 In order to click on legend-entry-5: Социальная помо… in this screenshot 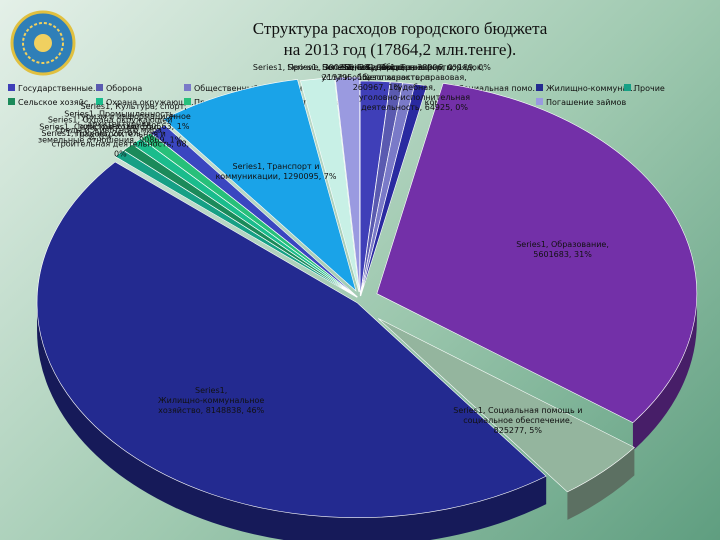, I will do `click(499, 88)`.